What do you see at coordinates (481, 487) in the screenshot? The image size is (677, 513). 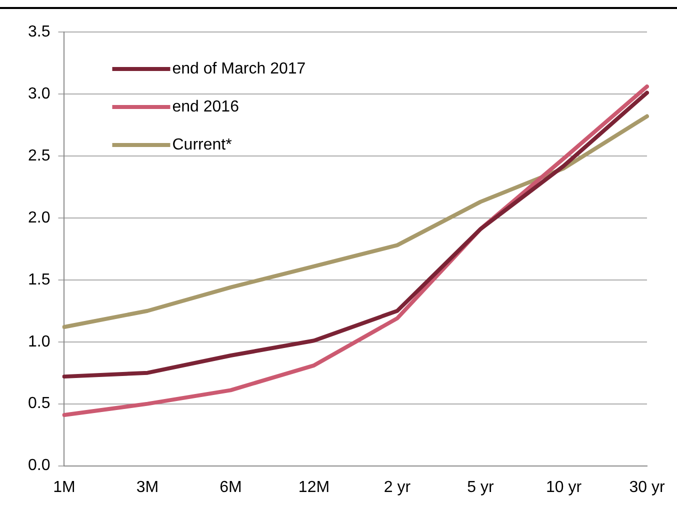 I see `x-tick-label: 5 yr` at bounding box center [481, 487].